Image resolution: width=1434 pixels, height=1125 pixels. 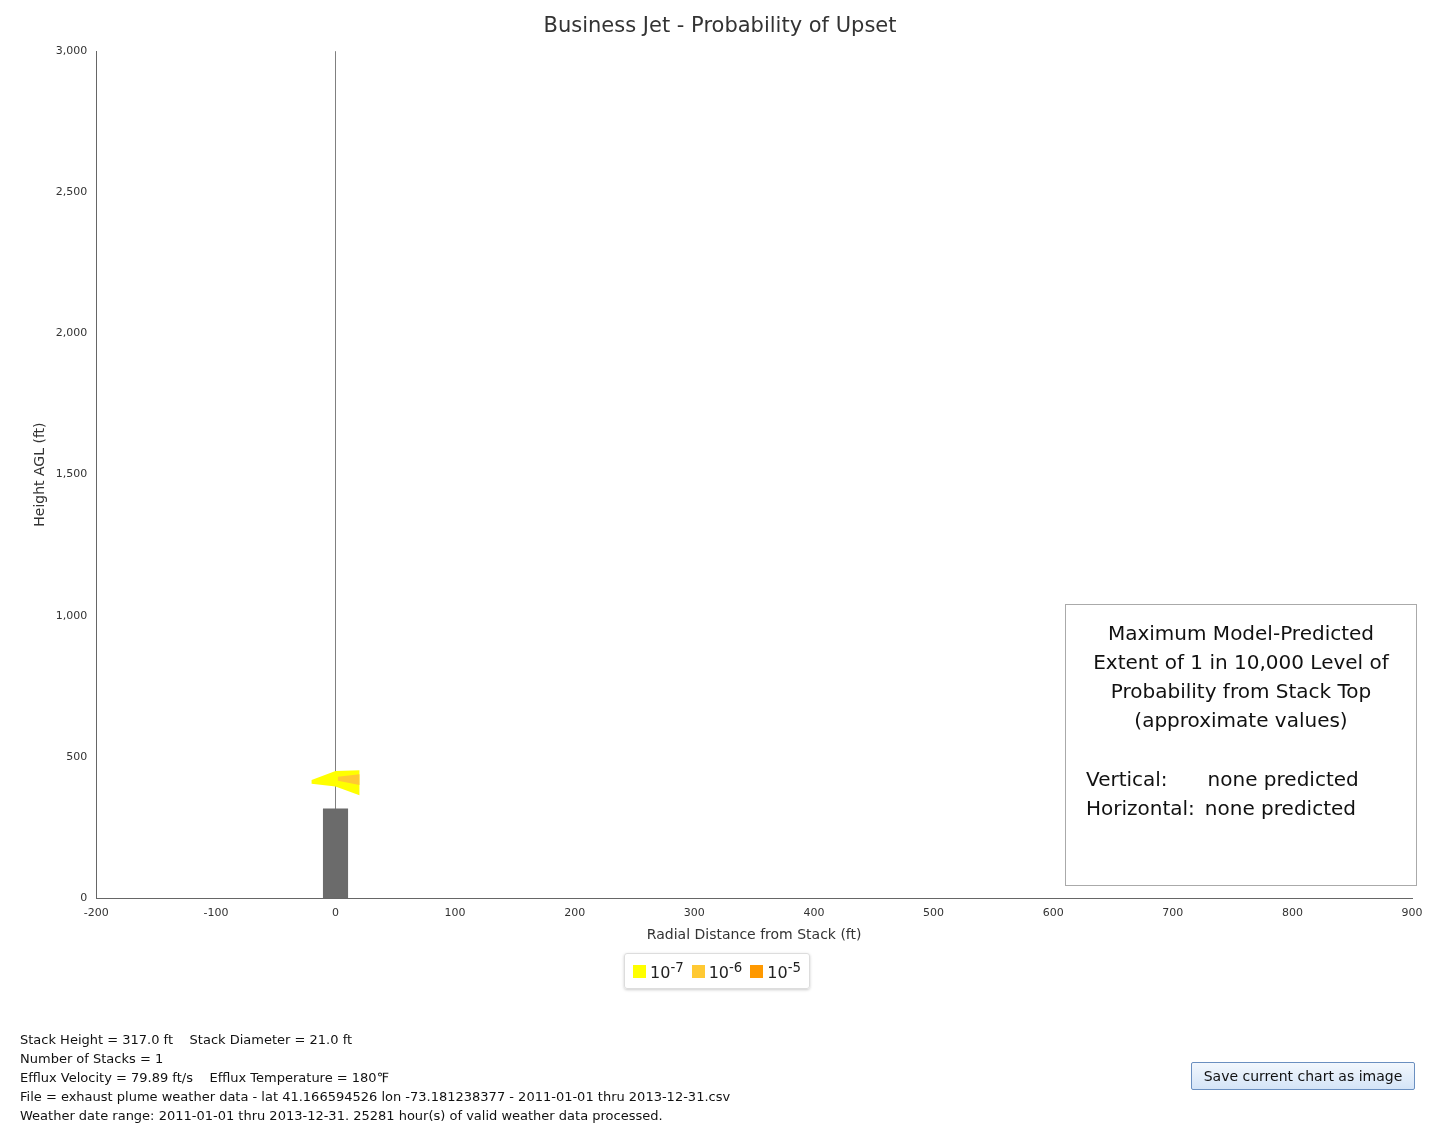 I want to click on x-tick-label: -100, so click(x=216, y=913).